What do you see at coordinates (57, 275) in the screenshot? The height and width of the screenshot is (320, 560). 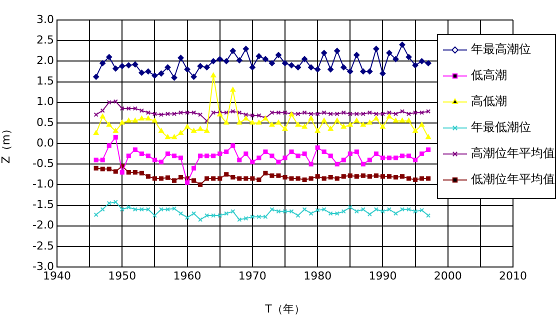 I see `x-tick-label: 1940` at bounding box center [57, 275].